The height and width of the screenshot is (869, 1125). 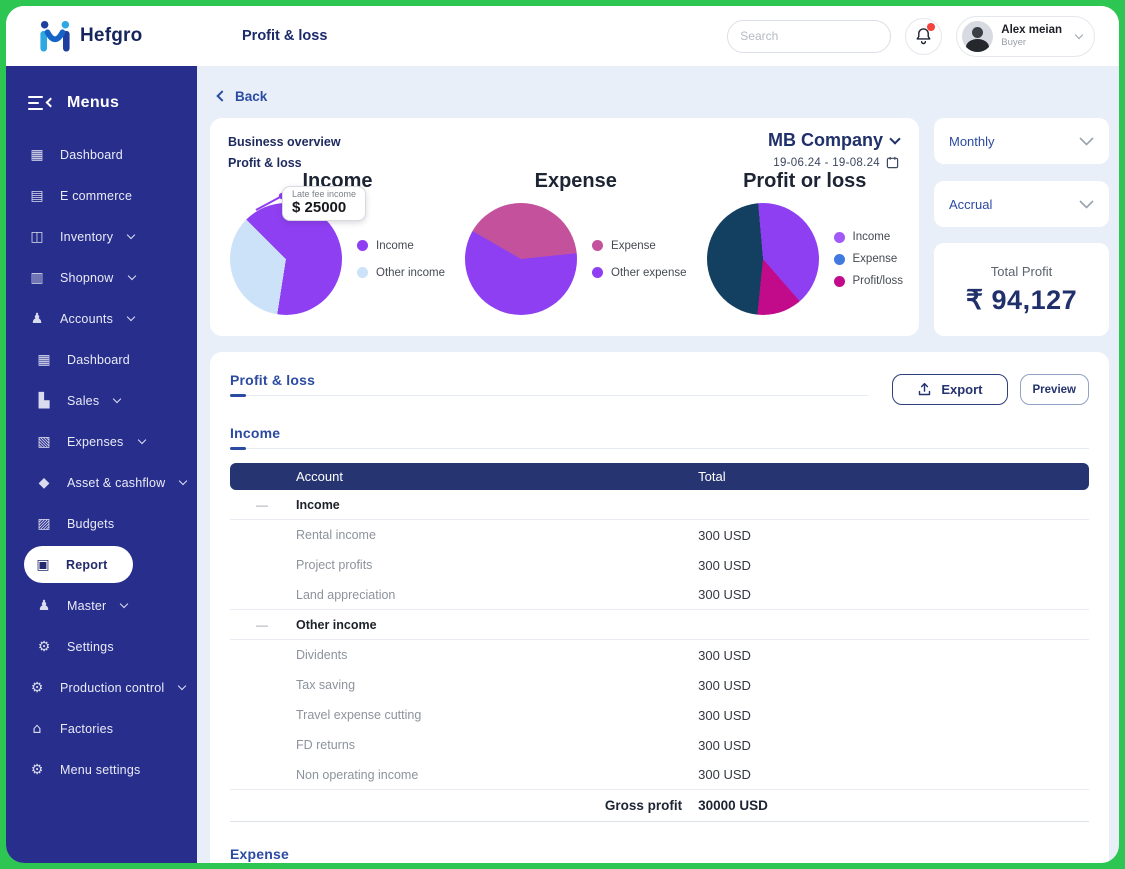 What do you see at coordinates (112, 441) in the screenshot?
I see `sidebar-item-expenses: ▧ Expenses` at bounding box center [112, 441].